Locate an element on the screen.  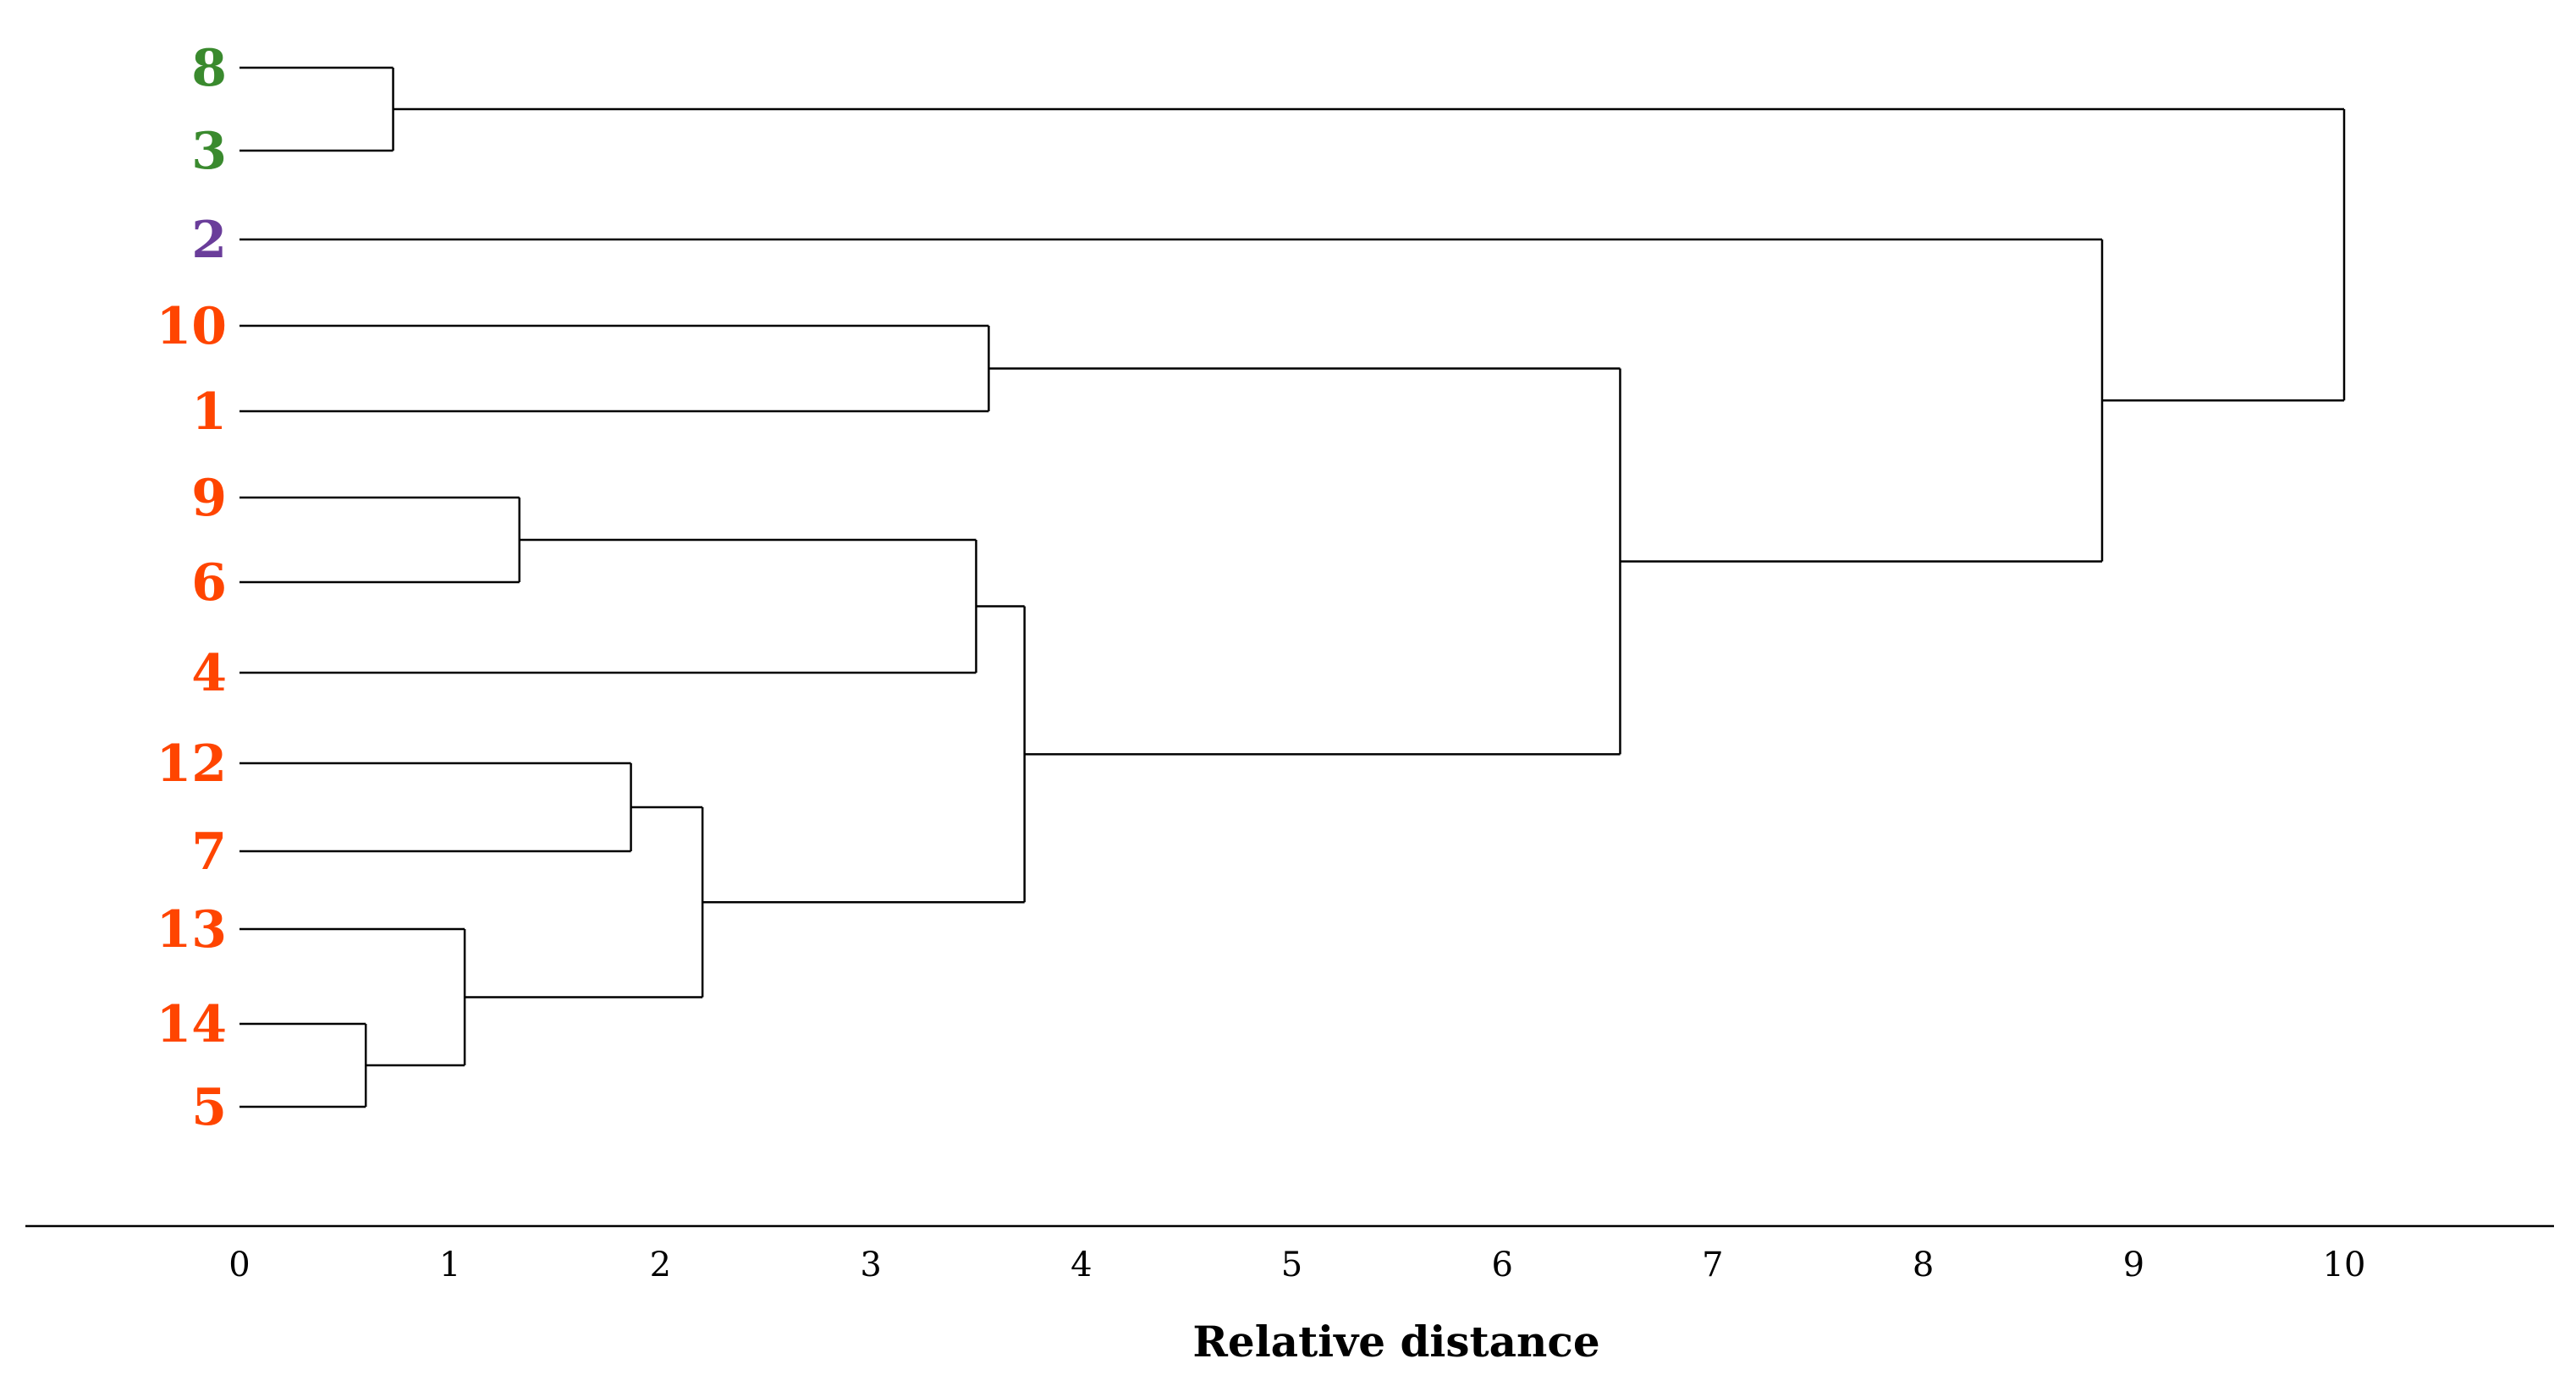
x-tick-label-7: 7 is located at coordinates (1712, 1265).